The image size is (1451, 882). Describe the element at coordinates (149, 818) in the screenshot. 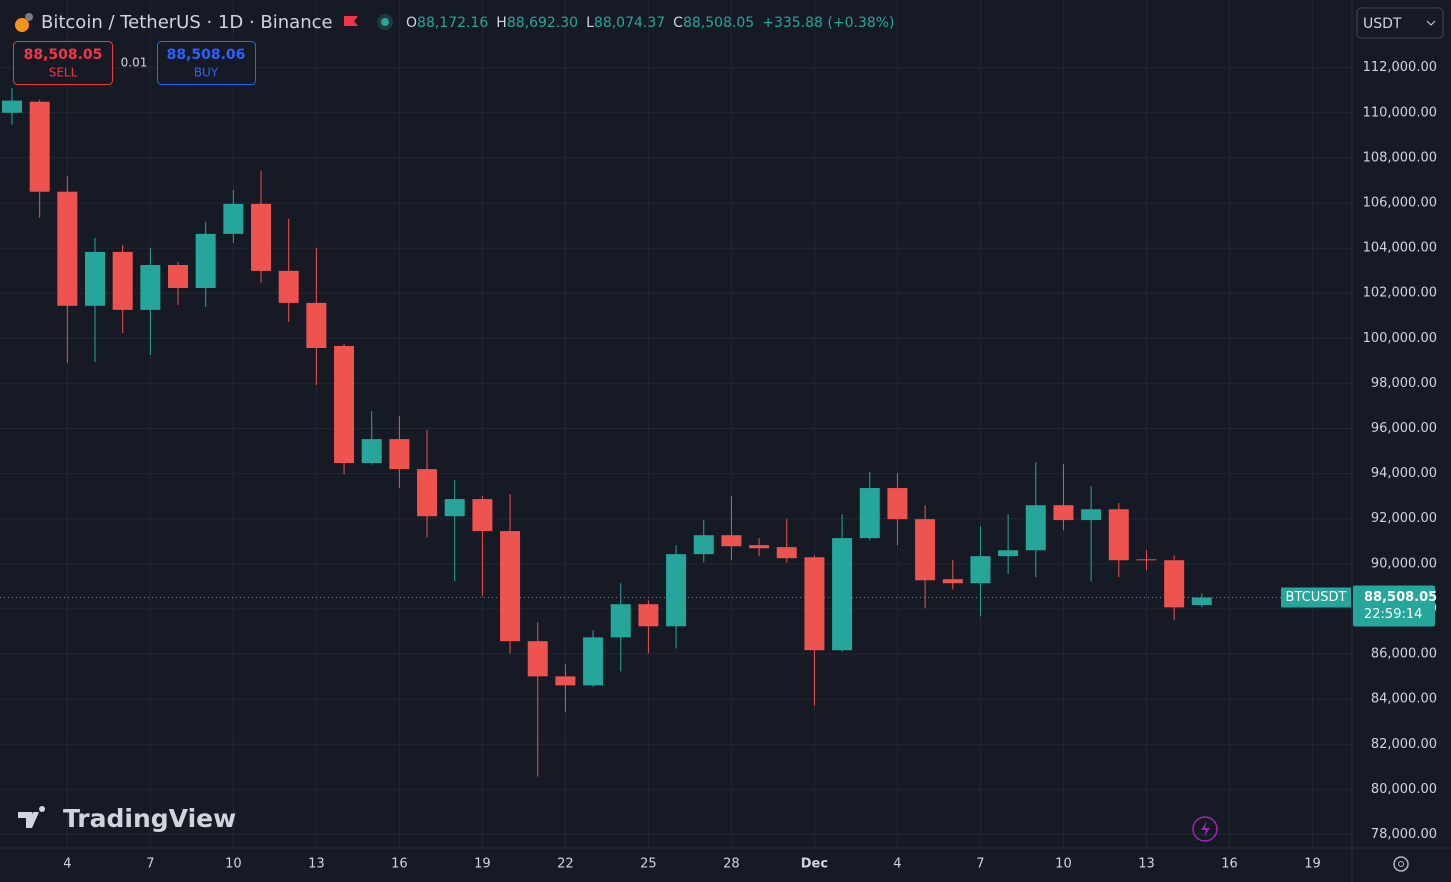

I see `logo-text: TradingView` at that location.